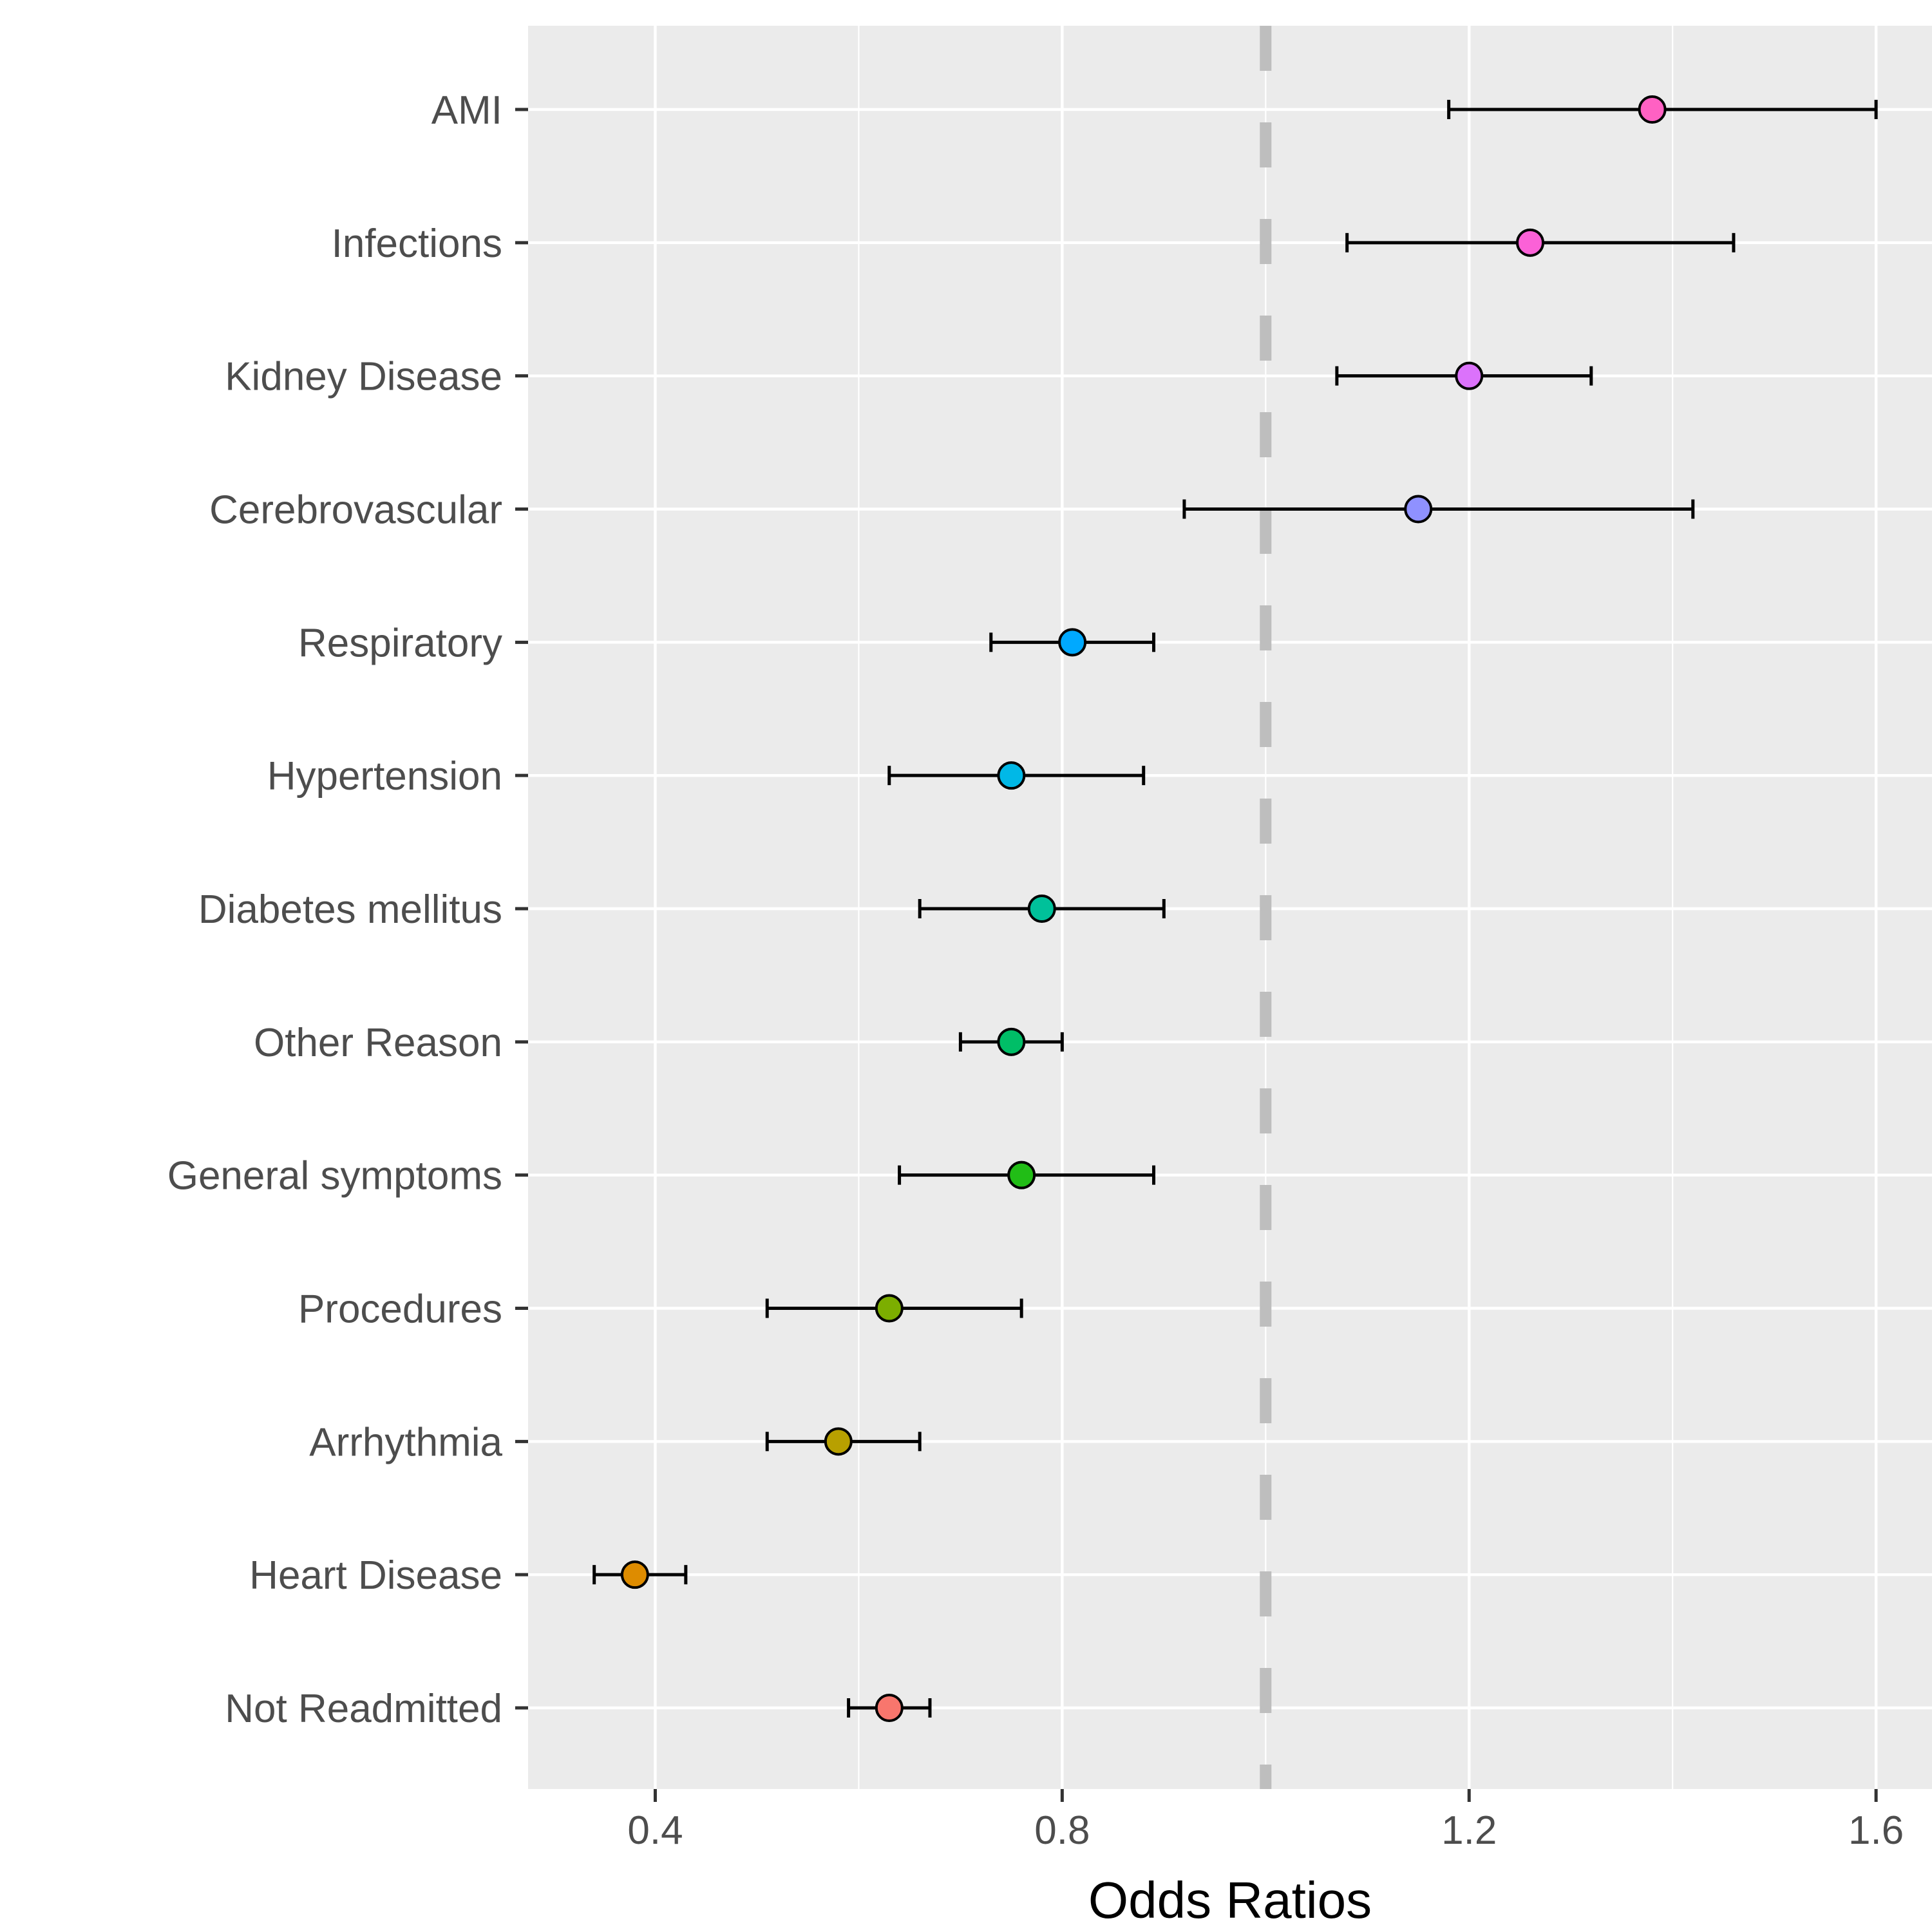 This screenshot has height=1932, width=1932. Describe the element at coordinates (522, 909) in the screenshot. I see `y-axis-ticks` at that location.